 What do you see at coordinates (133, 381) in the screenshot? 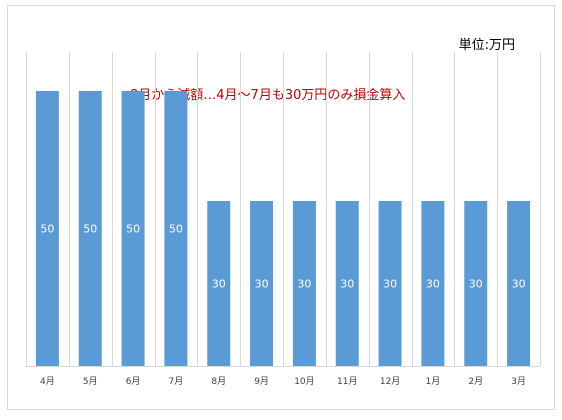
I see `x-tick-label: 6月` at bounding box center [133, 381].